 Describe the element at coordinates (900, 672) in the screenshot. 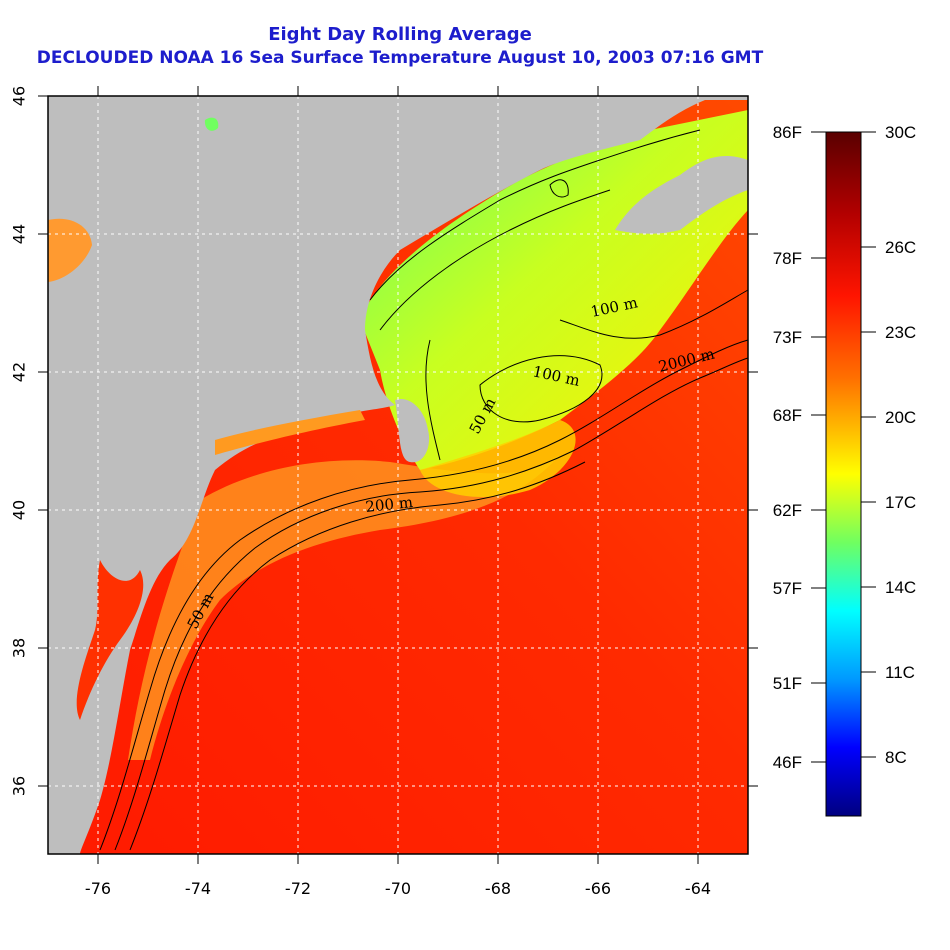

I see `colorbar-c-label: 11C` at that location.